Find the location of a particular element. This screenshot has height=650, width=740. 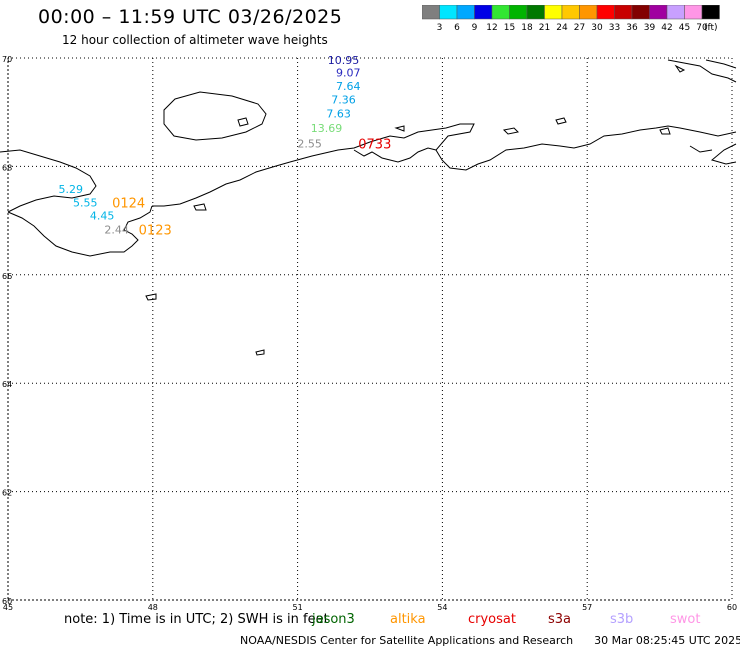

satellite-legend-item: swot is located at coordinates (685, 619).